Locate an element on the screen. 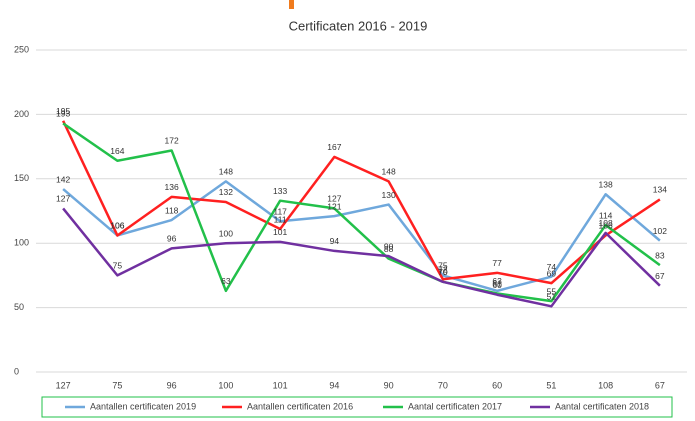  data-label: 69 is located at coordinates (552, 273).